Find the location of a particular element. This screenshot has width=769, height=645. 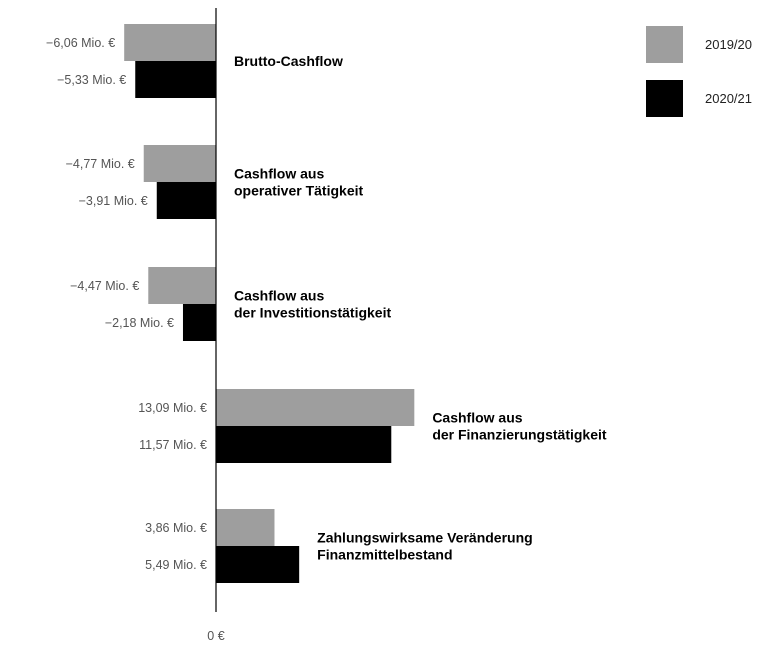

category-label-4-line-0: Zahlungswirksame Veränderung is located at coordinates (425, 538).